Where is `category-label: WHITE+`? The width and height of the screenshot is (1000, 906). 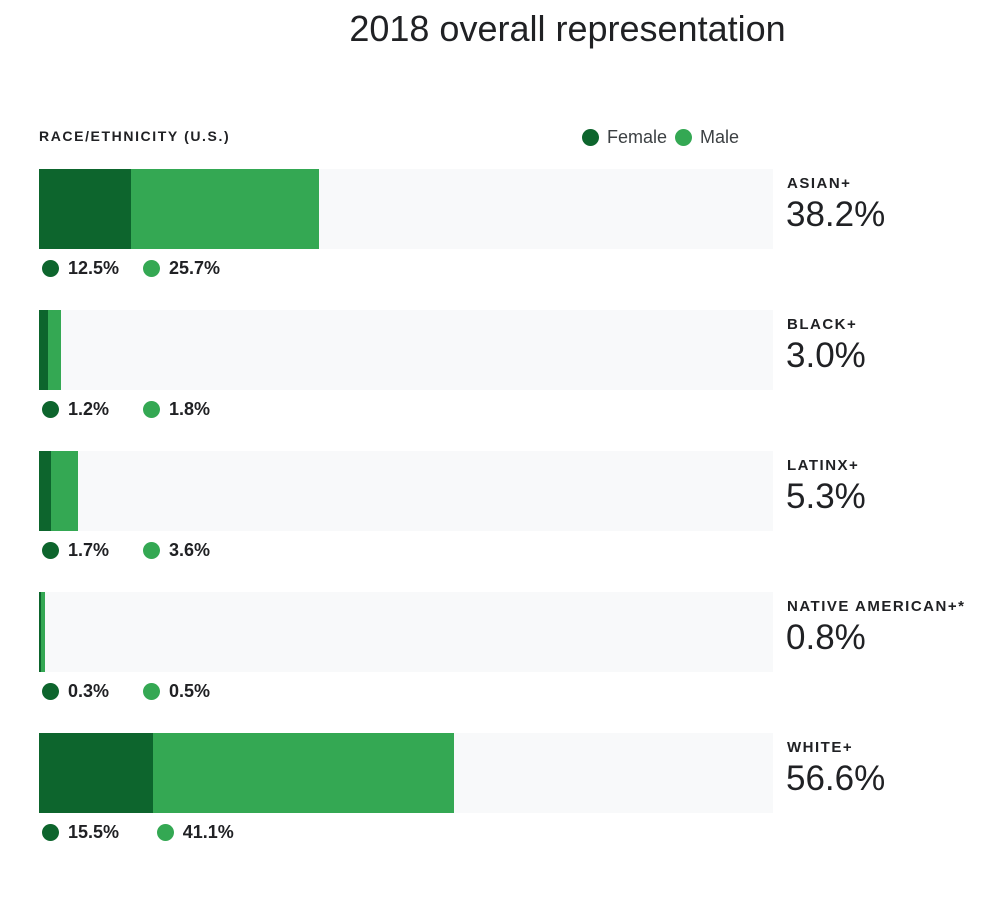
category-label: WHITE+ is located at coordinates (820, 747).